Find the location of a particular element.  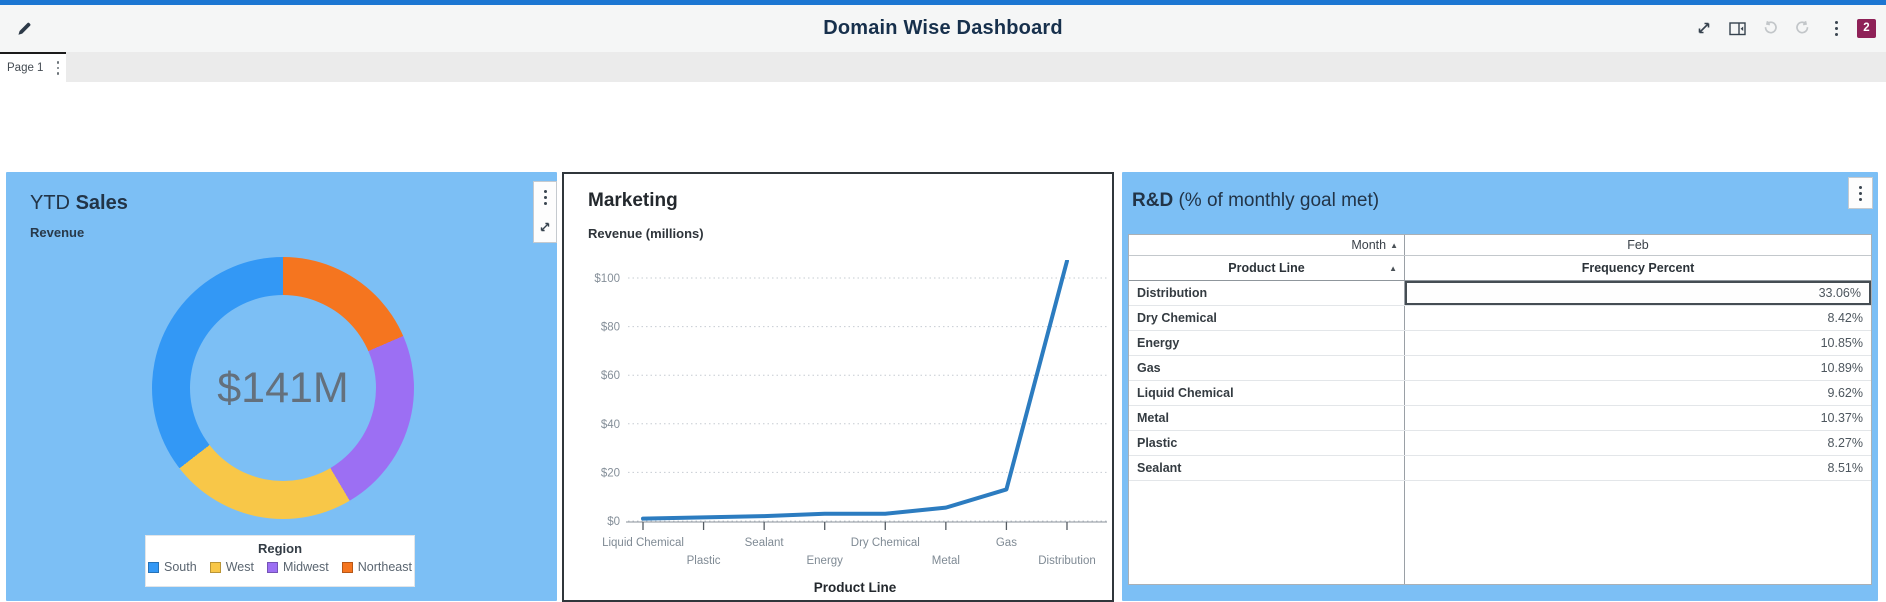

undo-button is located at coordinates (1770, 28).